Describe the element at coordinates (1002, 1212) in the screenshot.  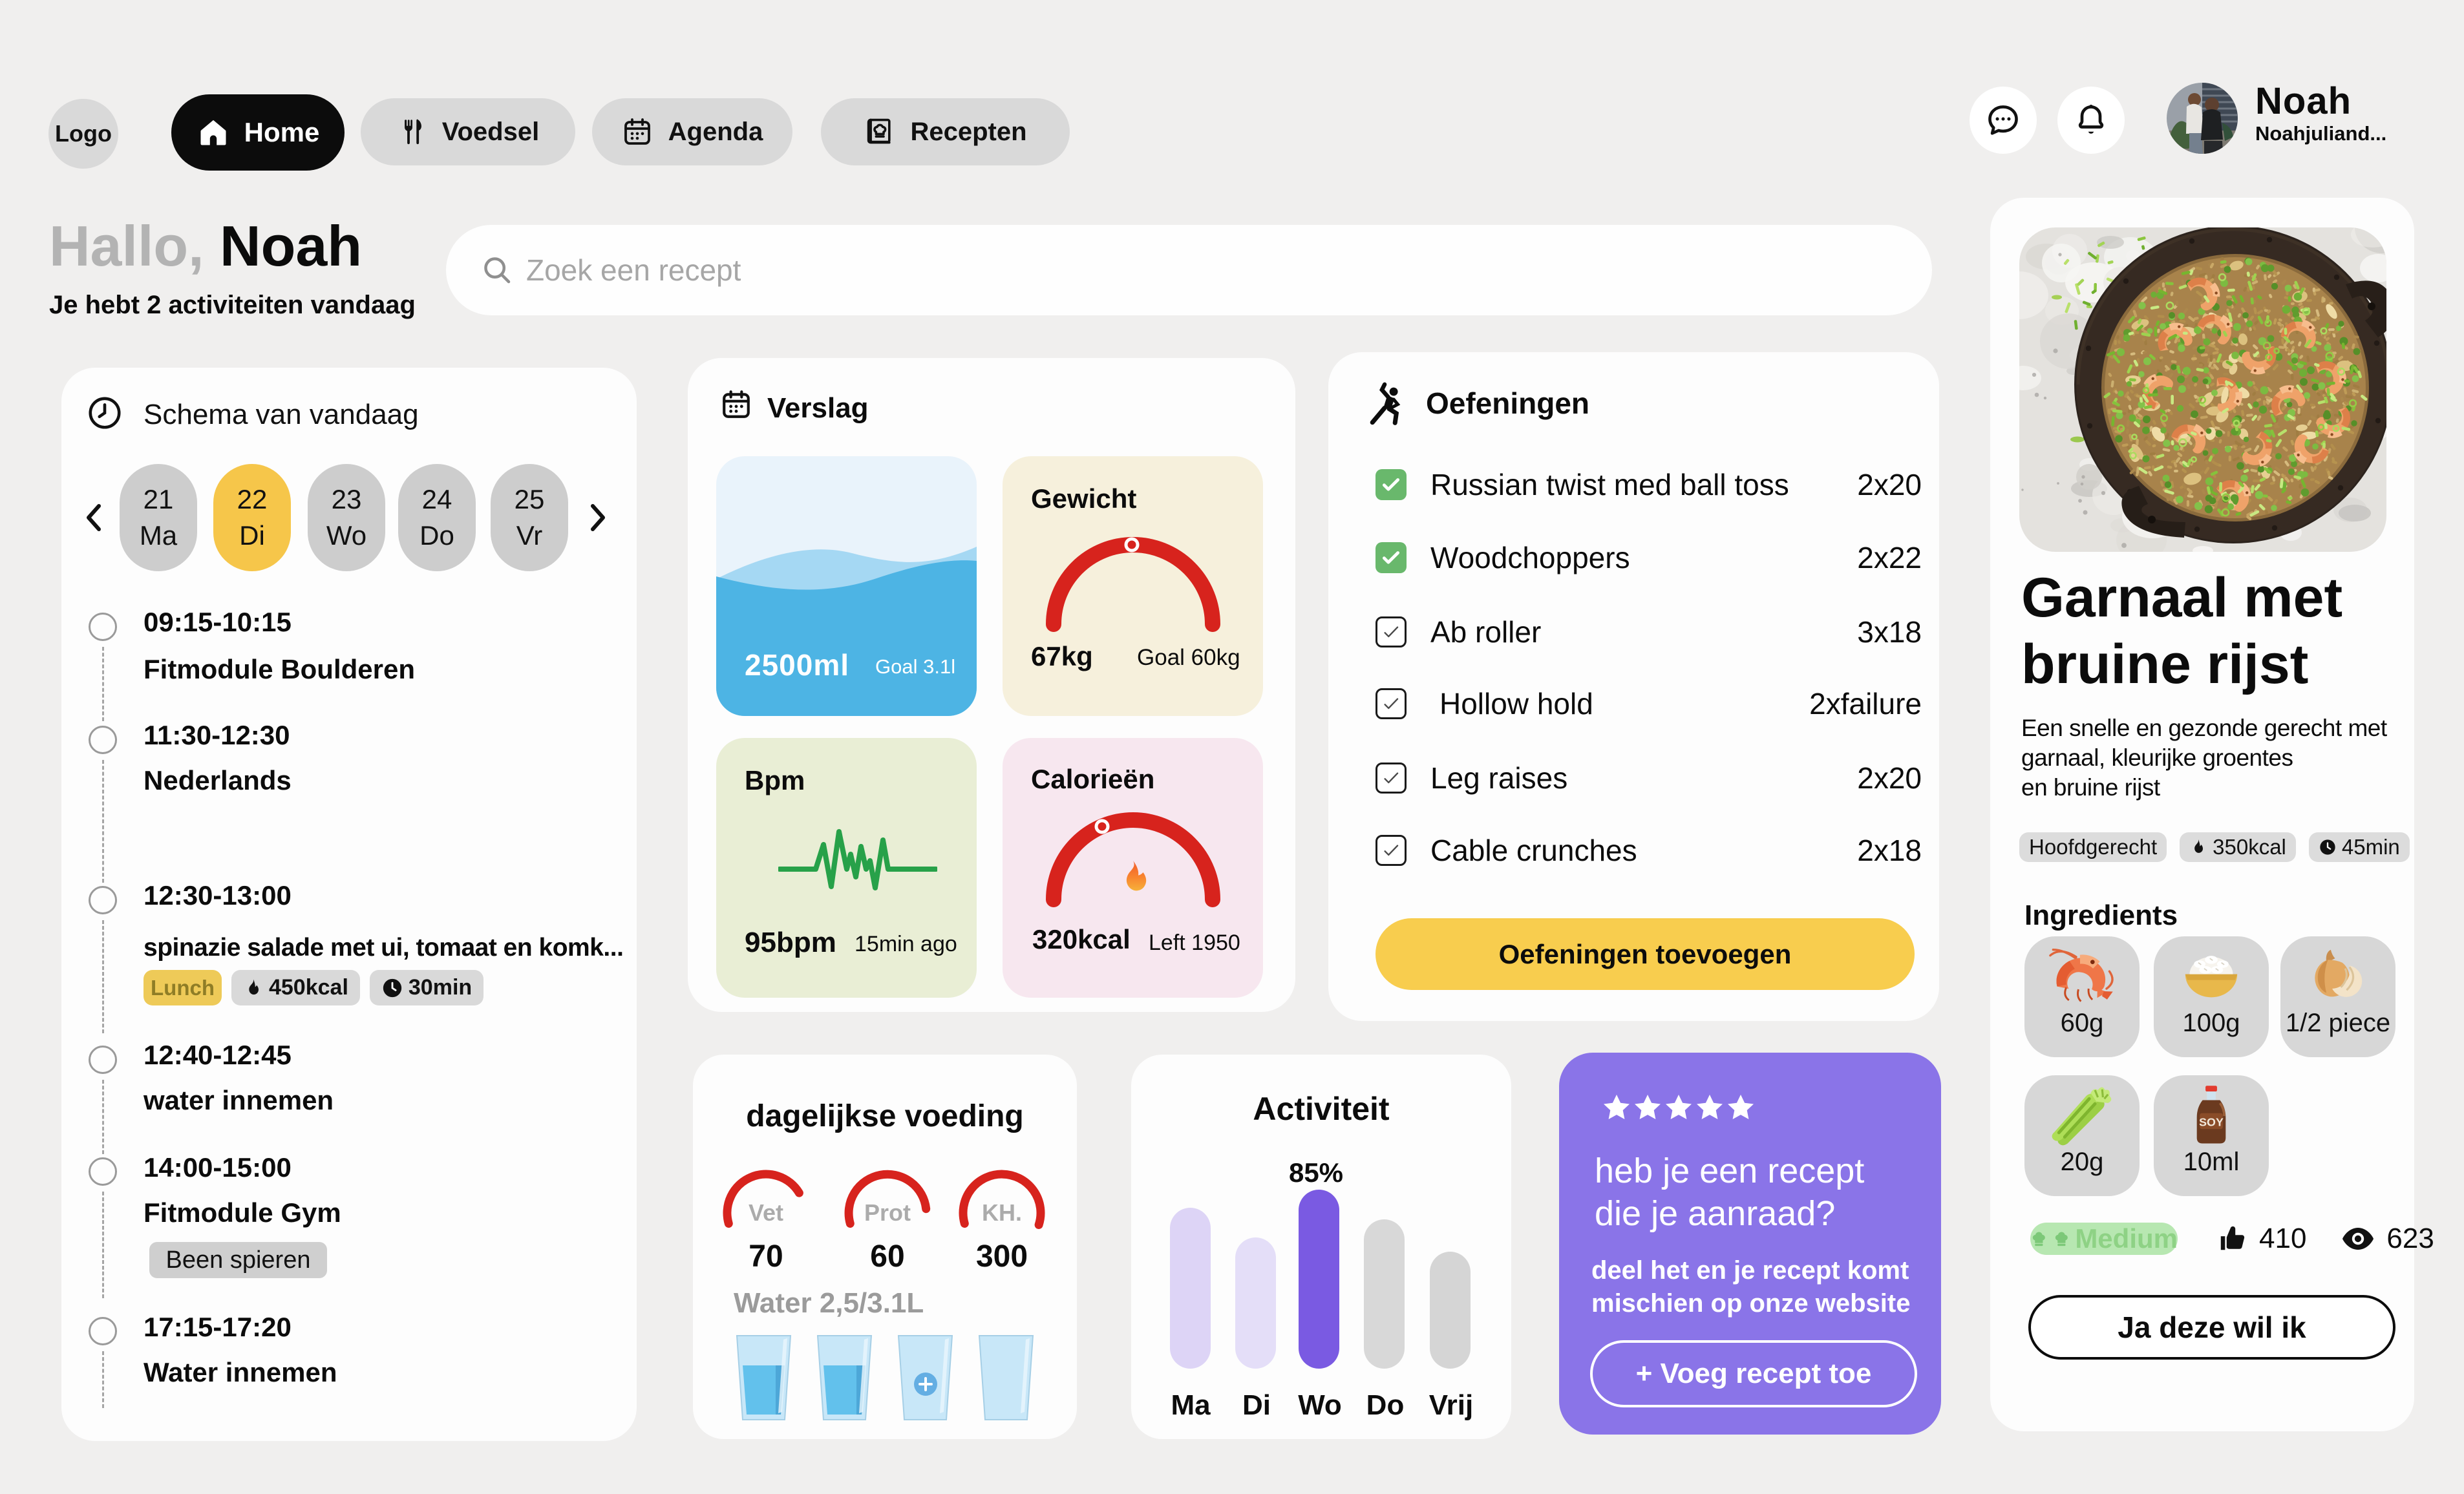
I see `svg-text: KH.` at that location.